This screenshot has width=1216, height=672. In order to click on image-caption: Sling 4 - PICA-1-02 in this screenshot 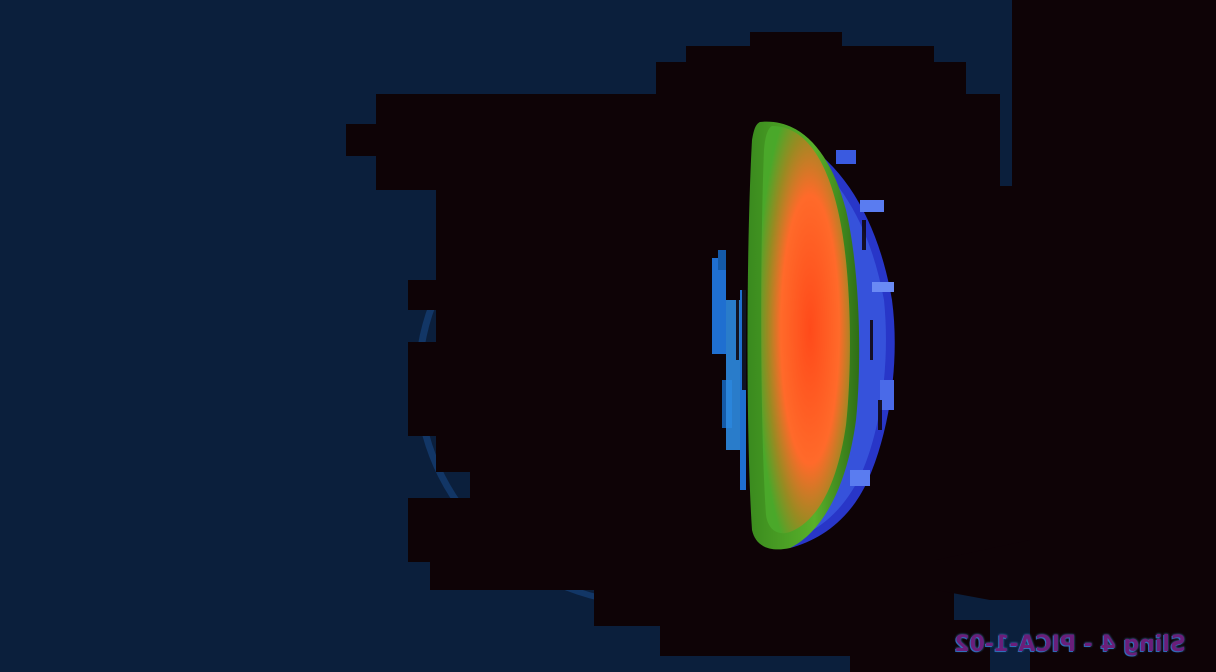, I will do `click(1070, 644)`.